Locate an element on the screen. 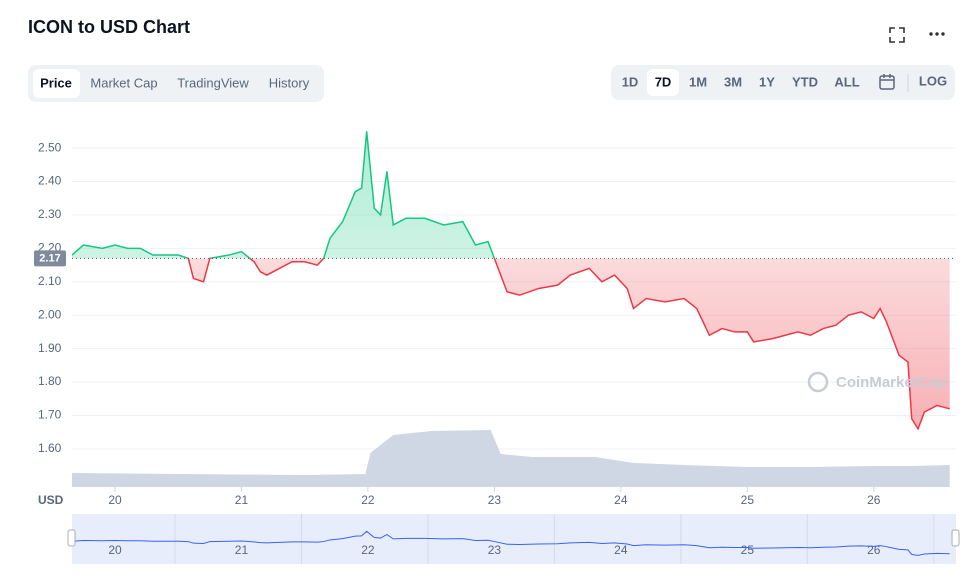  tab: Market Cap is located at coordinates (123, 82).